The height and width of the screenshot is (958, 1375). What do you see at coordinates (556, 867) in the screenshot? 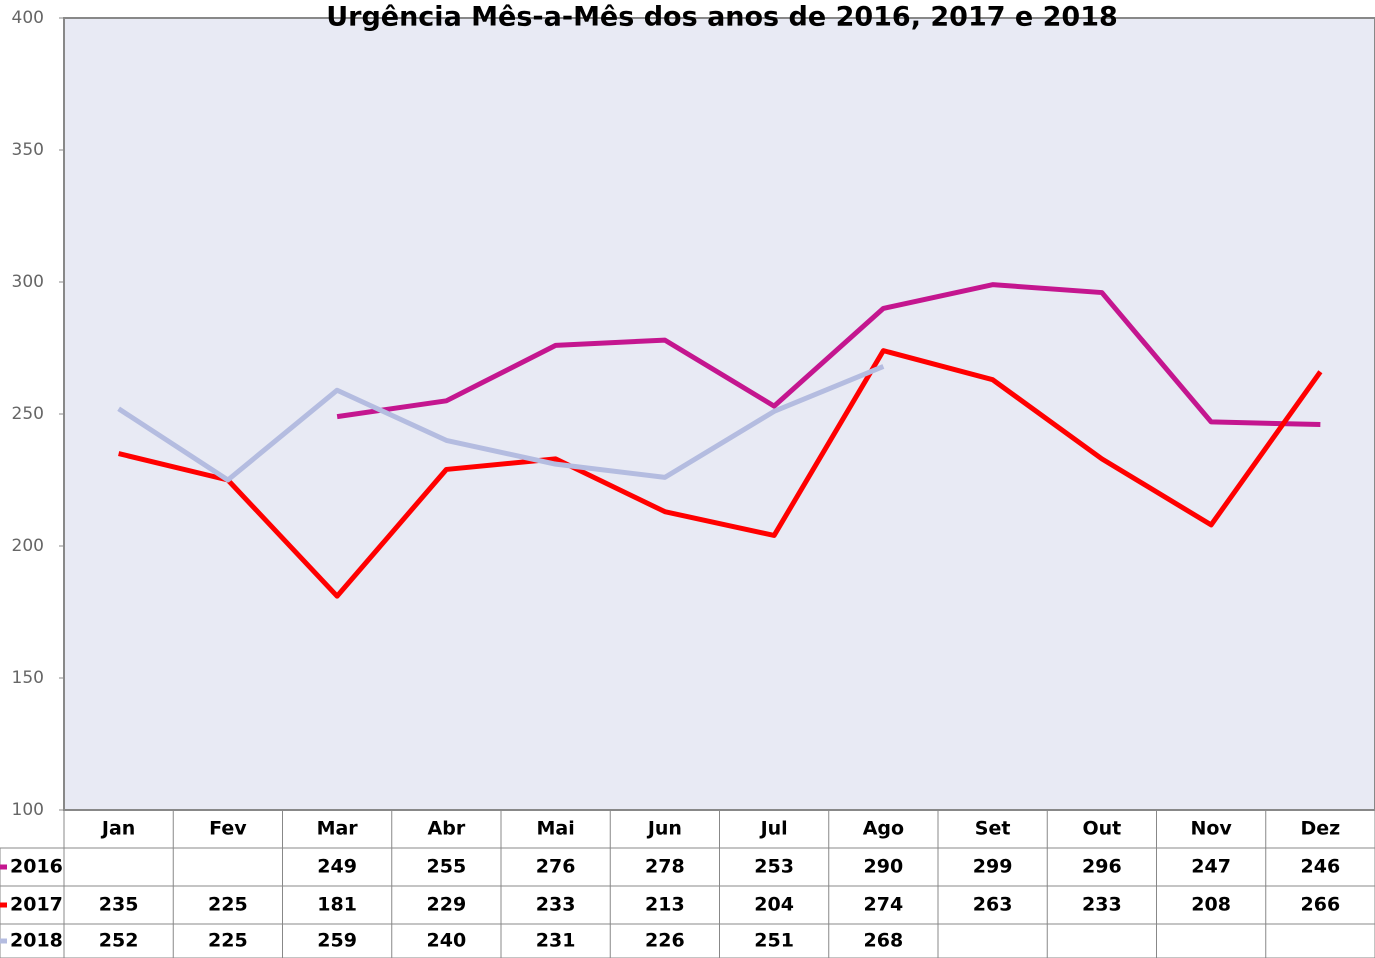
I see `table-value: 276` at bounding box center [556, 867].